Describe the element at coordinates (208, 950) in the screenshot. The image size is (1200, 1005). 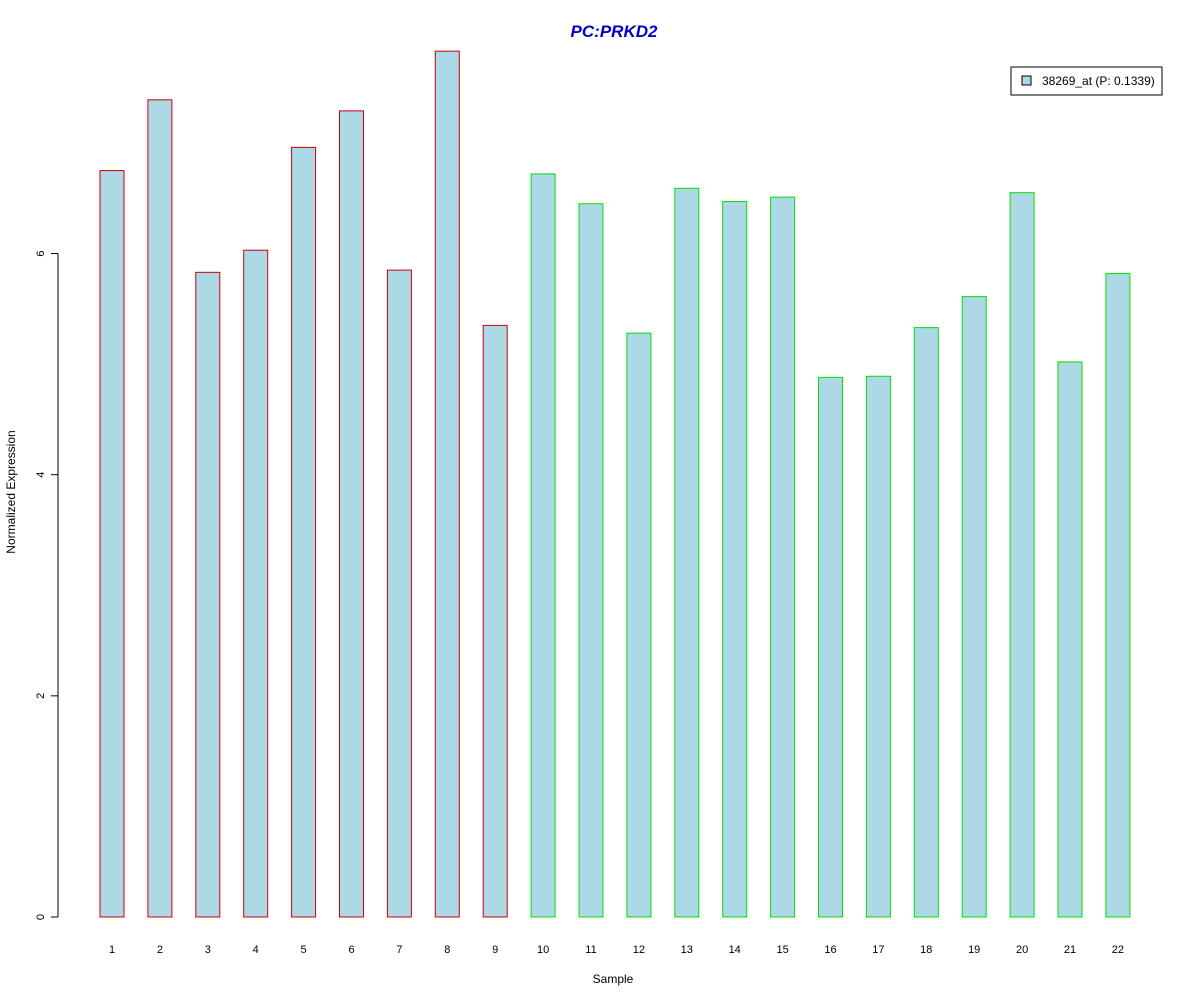
I see `x-tick-label: 3` at that location.